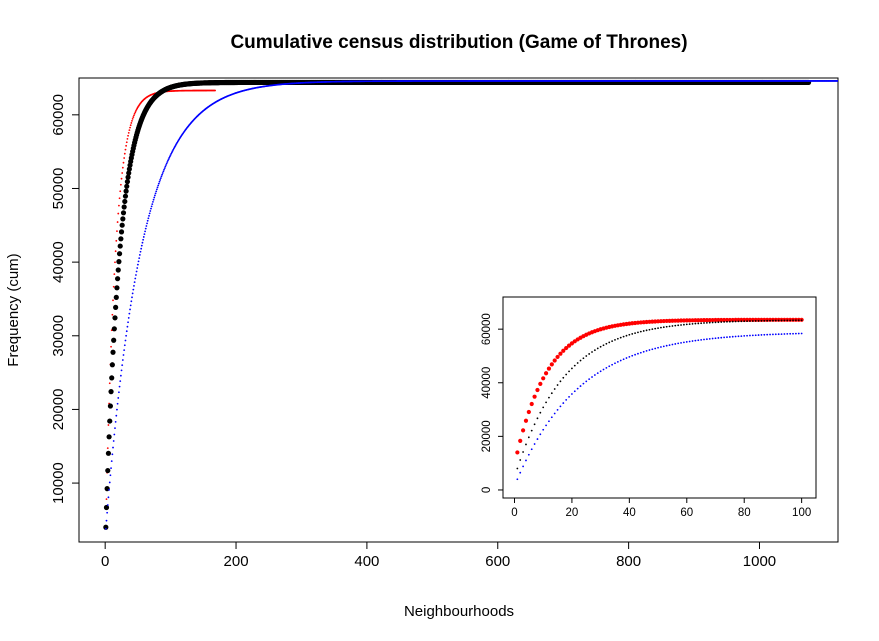 The height and width of the screenshot is (641, 879). What do you see at coordinates (801, 513) in the screenshot?
I see `x-tick-label: 100` at bounding box center [801, 513].